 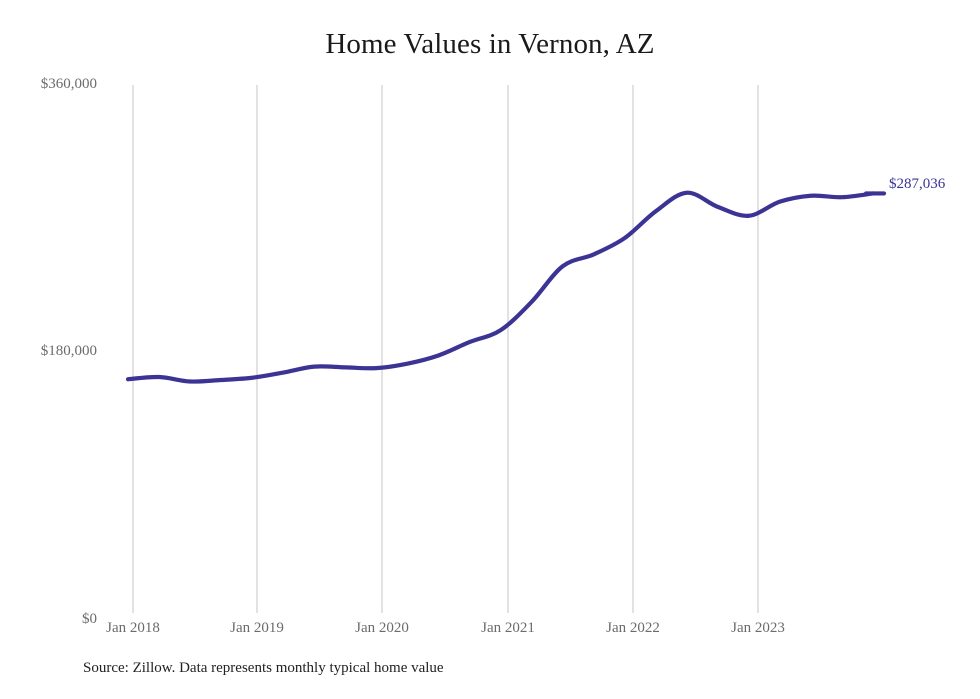 What do you see at coordinates (68, 84) in the screenshot?
I see `y-axis-tick-top: $360,000` at bounding box center [68, 84].